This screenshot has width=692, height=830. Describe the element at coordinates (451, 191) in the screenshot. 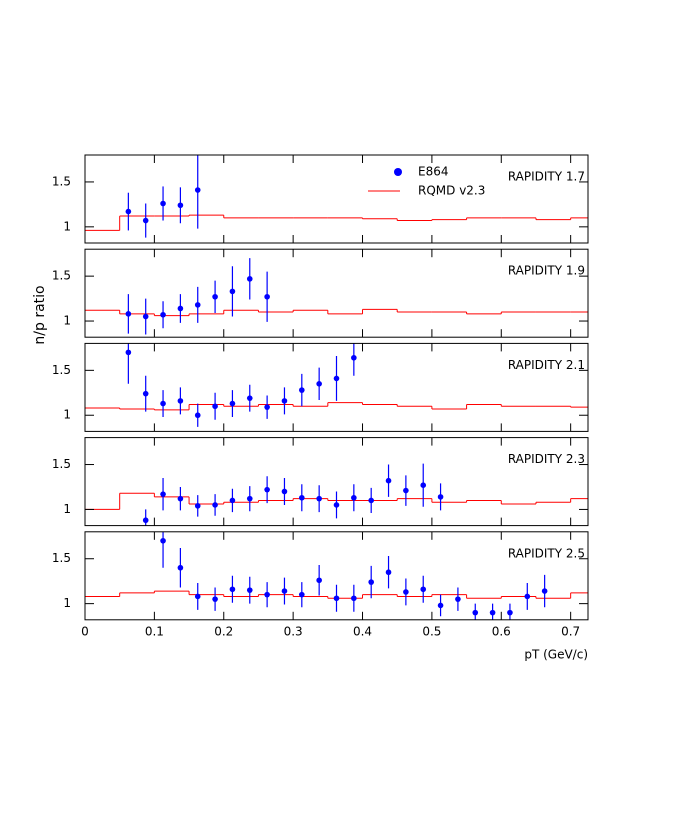

I see `legend-label: RQMD v2.3` at that location.